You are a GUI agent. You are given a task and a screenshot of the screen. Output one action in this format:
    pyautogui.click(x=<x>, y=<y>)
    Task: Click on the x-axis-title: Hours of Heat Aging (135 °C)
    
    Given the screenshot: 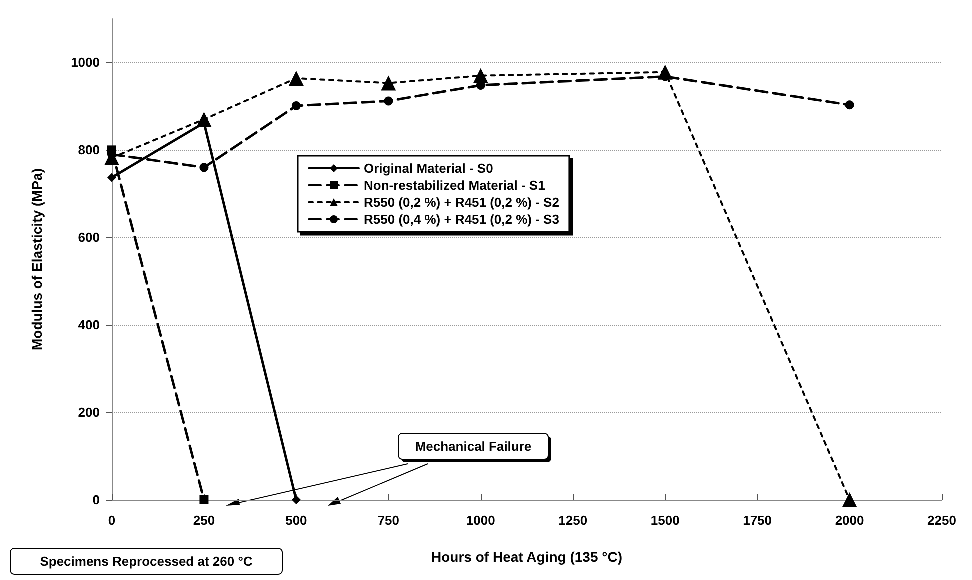 What is the action you would take?
    pyautogui.click(x=527, y=557)
    